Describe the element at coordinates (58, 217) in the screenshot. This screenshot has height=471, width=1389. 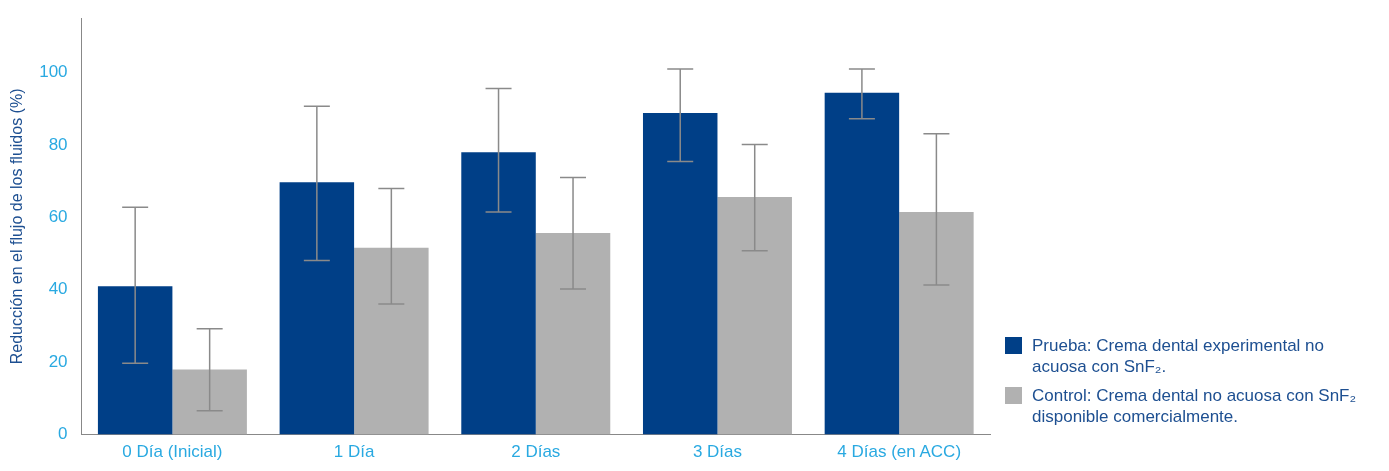
I see `y-tick-label: 60` at that location.